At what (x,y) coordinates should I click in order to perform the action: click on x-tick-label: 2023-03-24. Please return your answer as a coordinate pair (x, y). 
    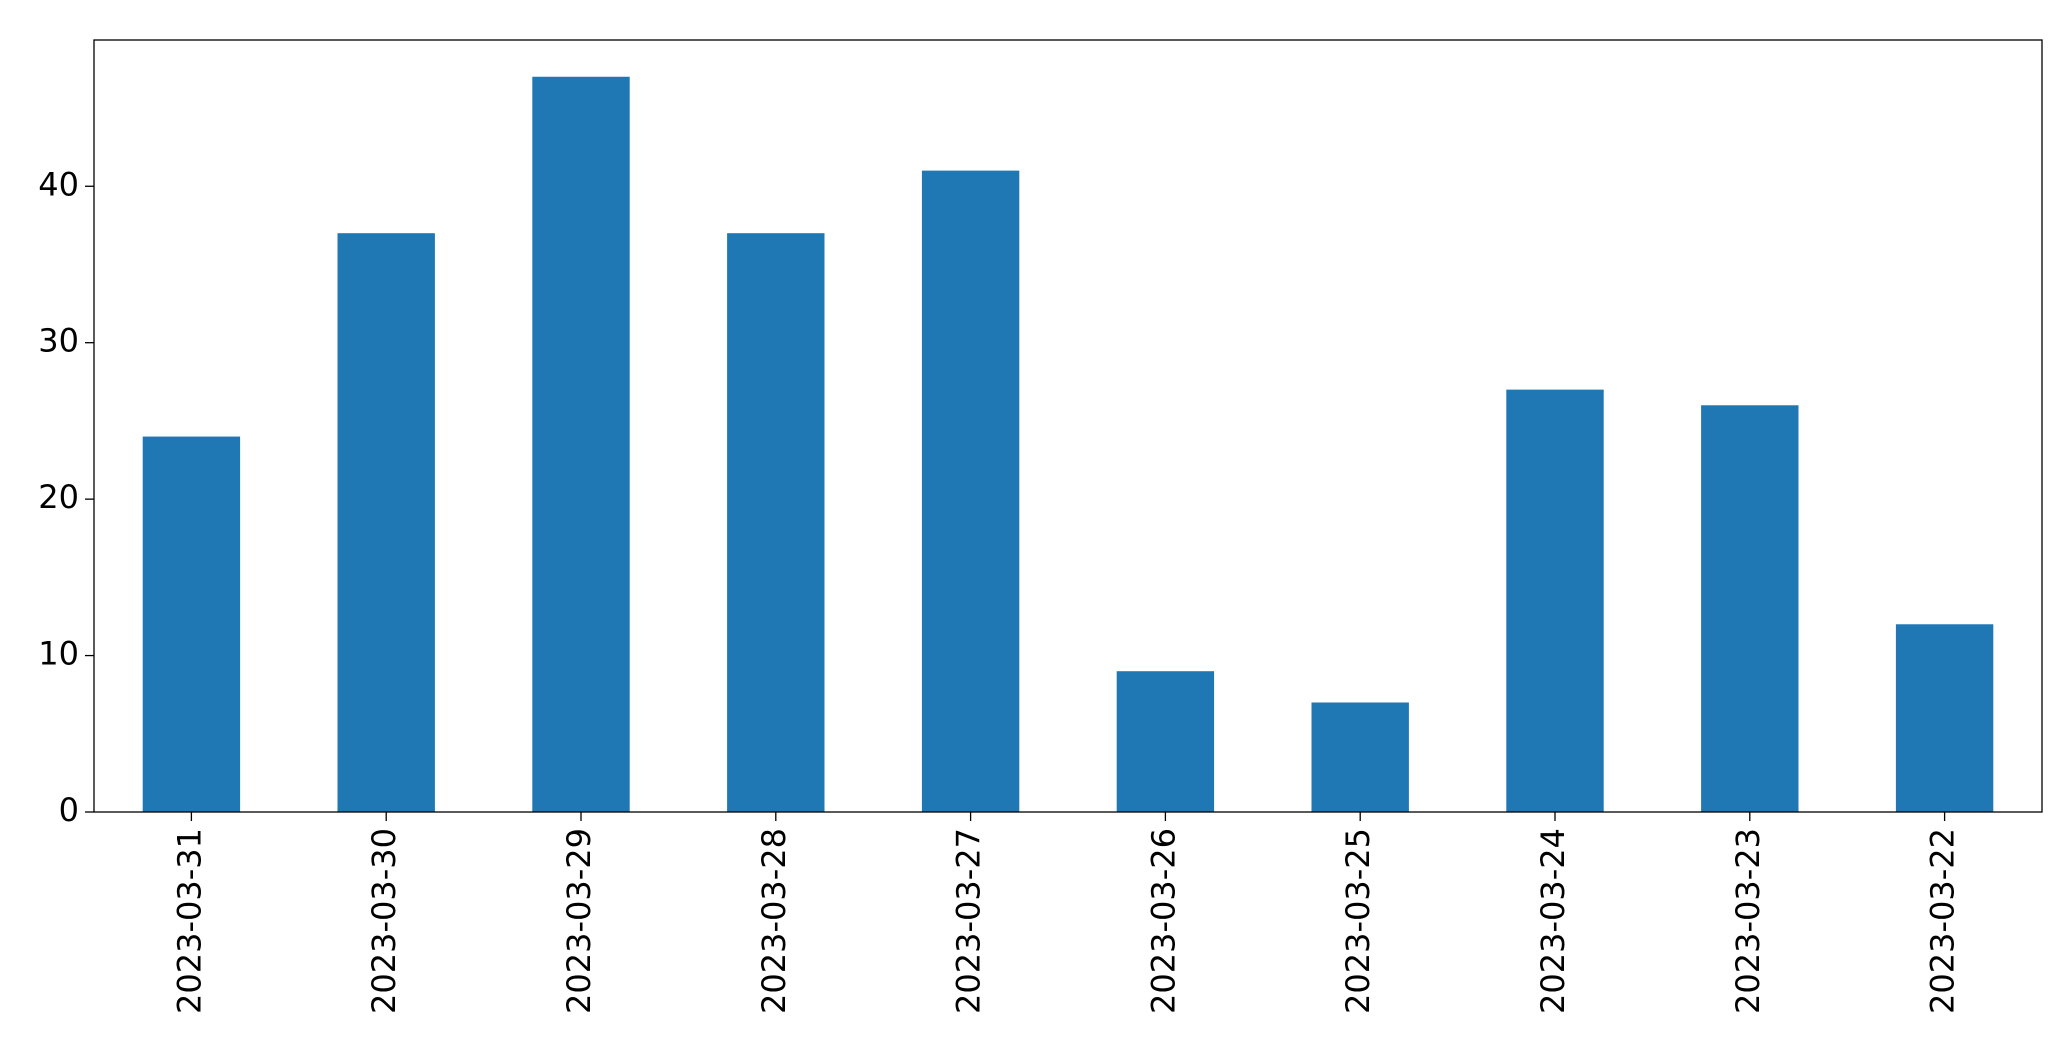
    Looking at the image, I should click on (1553, 921).